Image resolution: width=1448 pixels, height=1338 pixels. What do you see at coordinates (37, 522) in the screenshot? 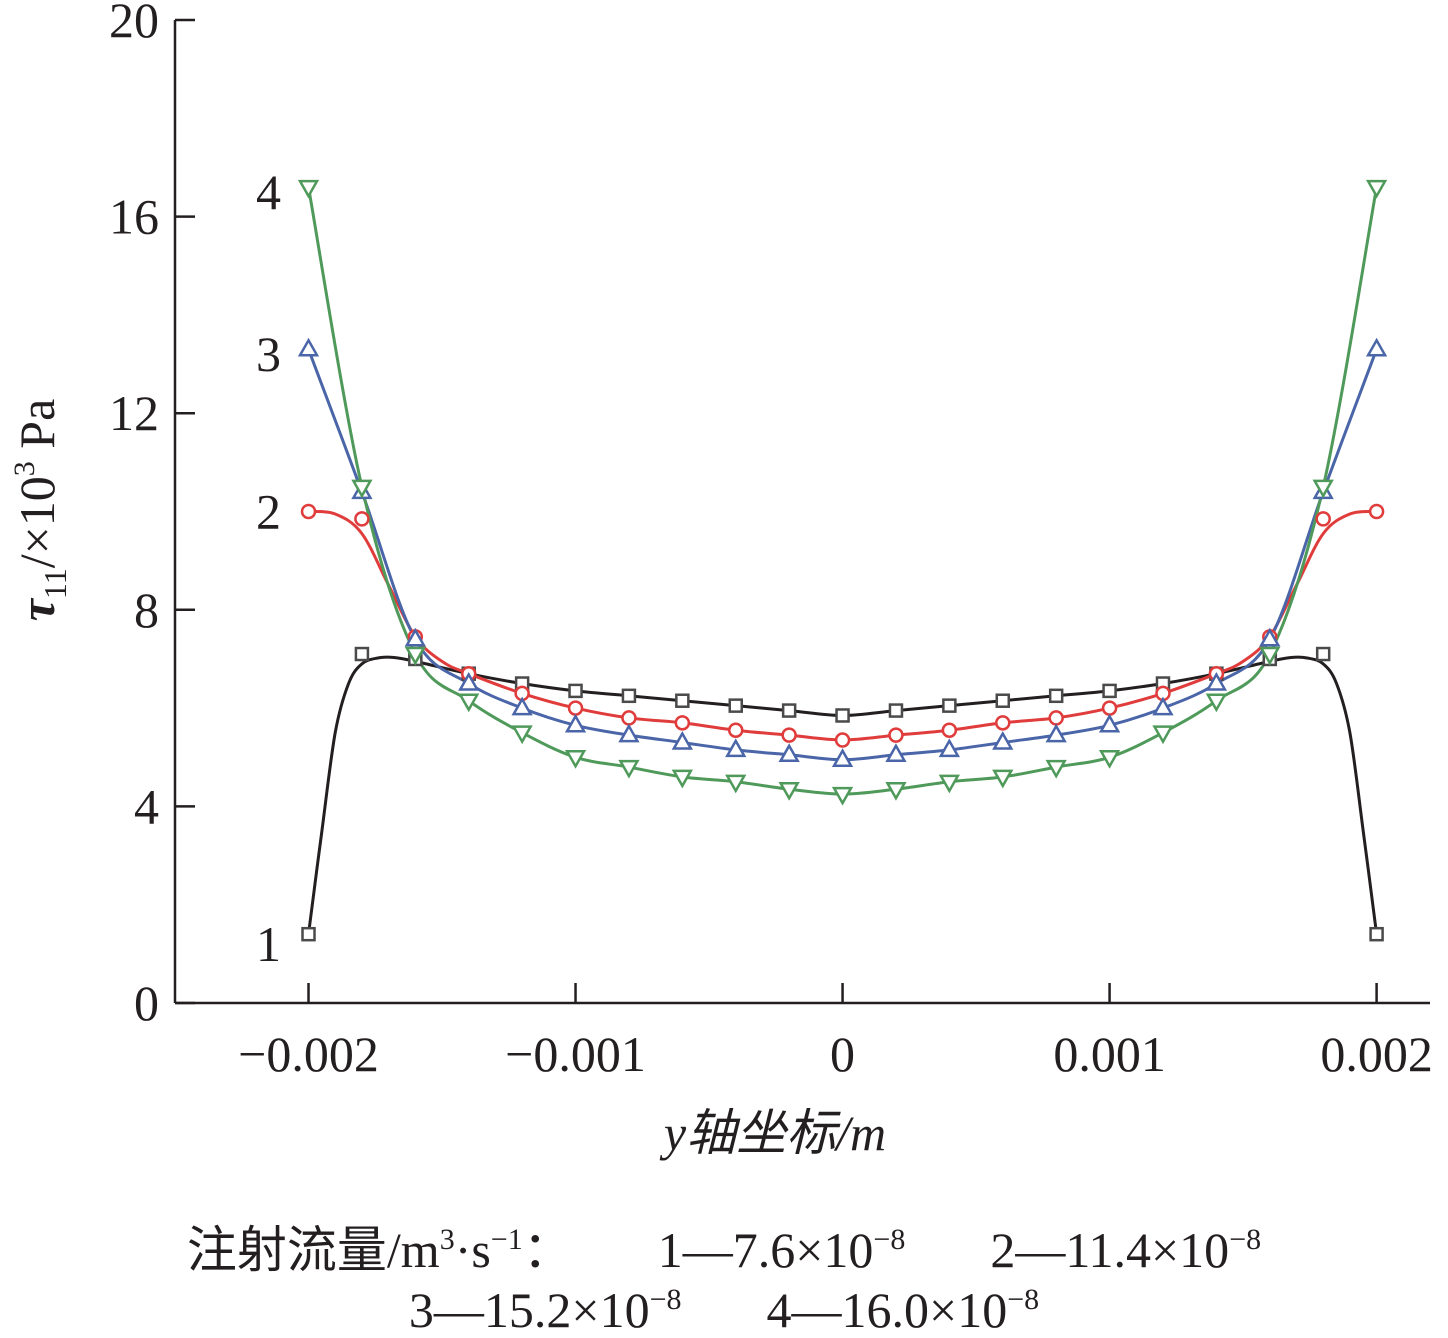
I see `y-axis-unit-prefix: /×10` at bounding box center [37, 522].